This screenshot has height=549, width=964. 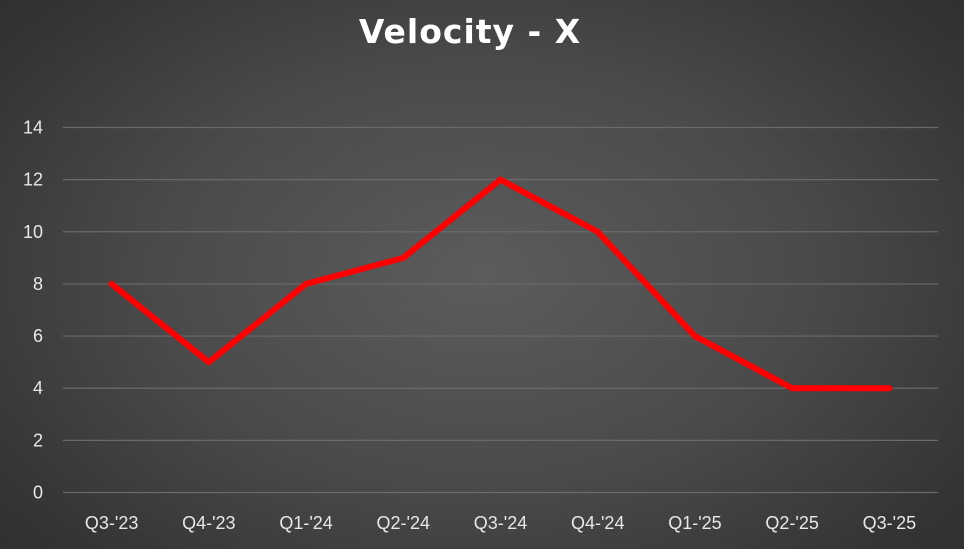 What do you see at coordinates (403, 523) in the screenshot?
I see `x-tick-label: Q2-'24` at bounding box center [403, 523].